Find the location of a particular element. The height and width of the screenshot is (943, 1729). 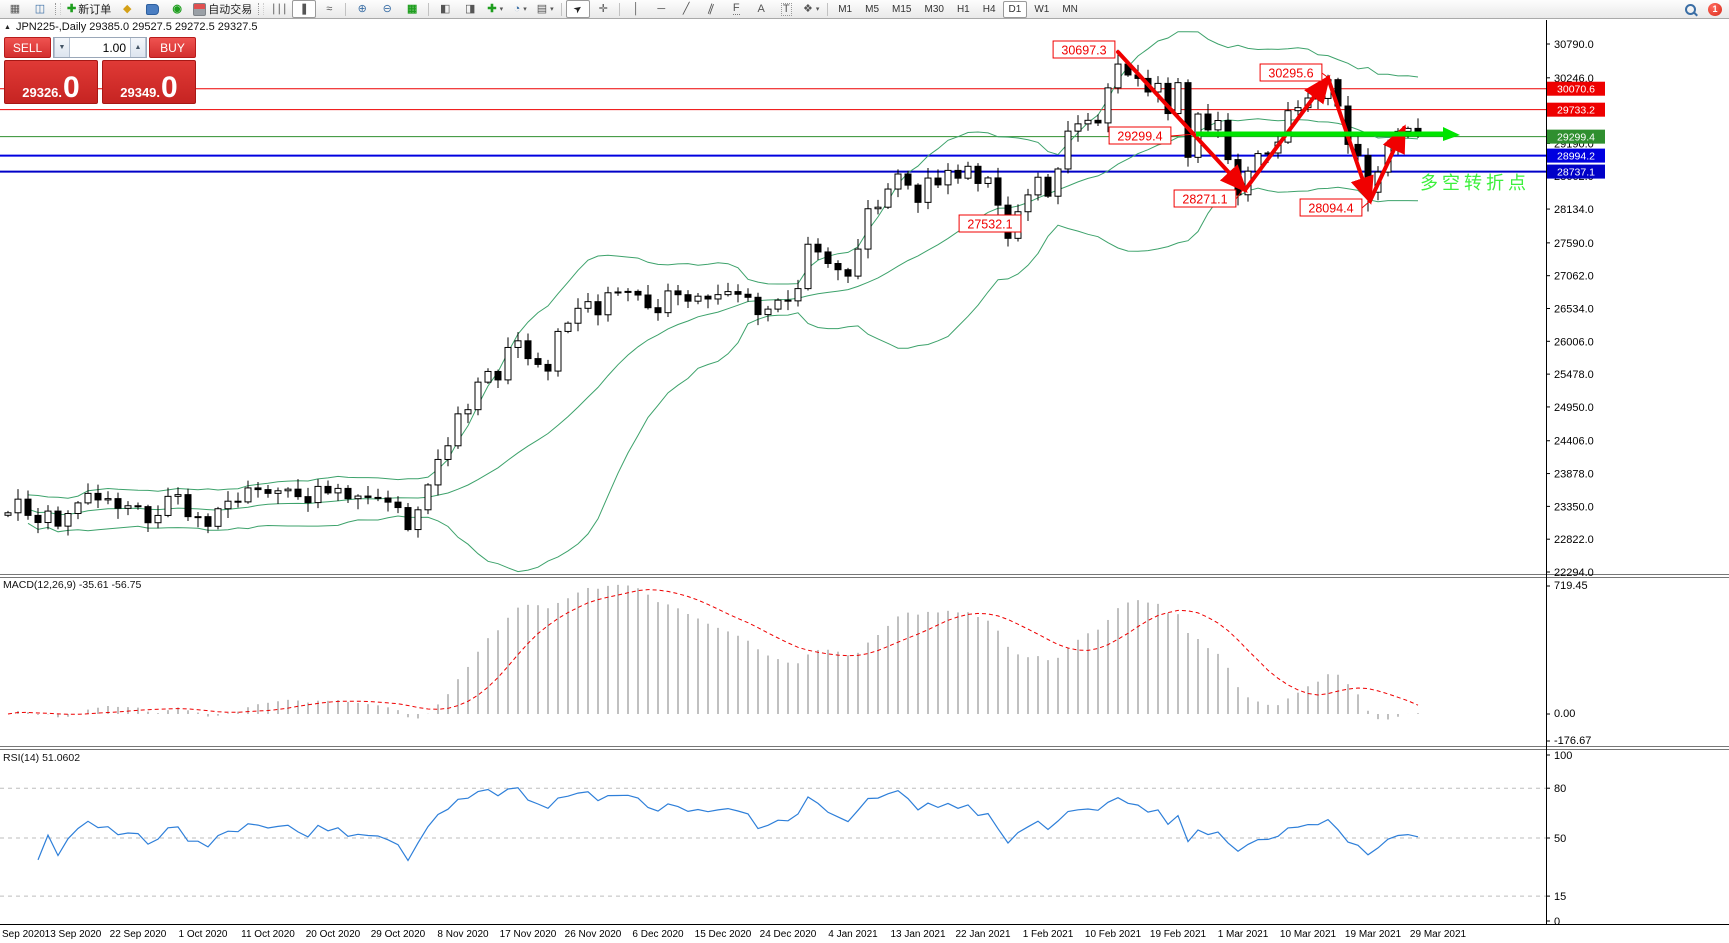

indicators-icon: ✚ is located at coordinates (492, 8).